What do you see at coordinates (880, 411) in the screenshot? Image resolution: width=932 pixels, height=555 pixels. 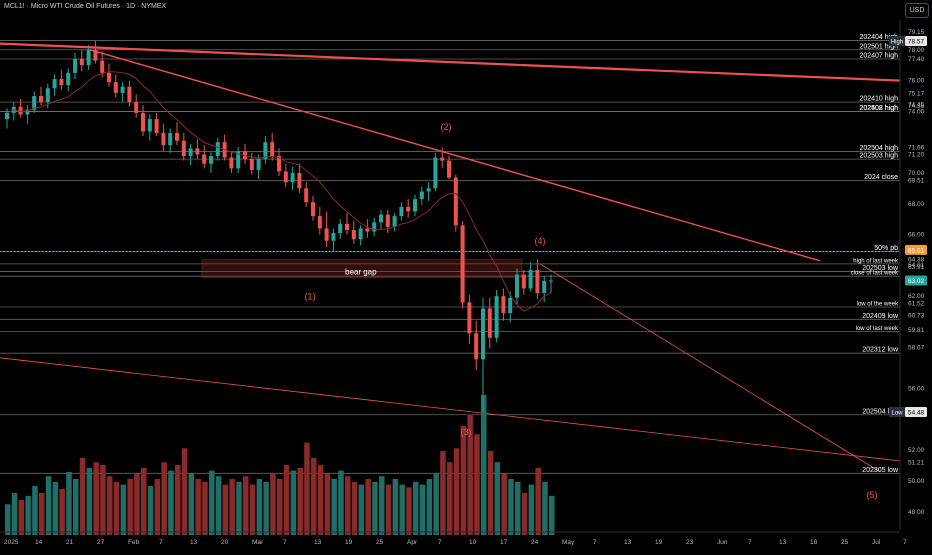 I see `level-label: 202504 low` at bounding box center [880, 411].